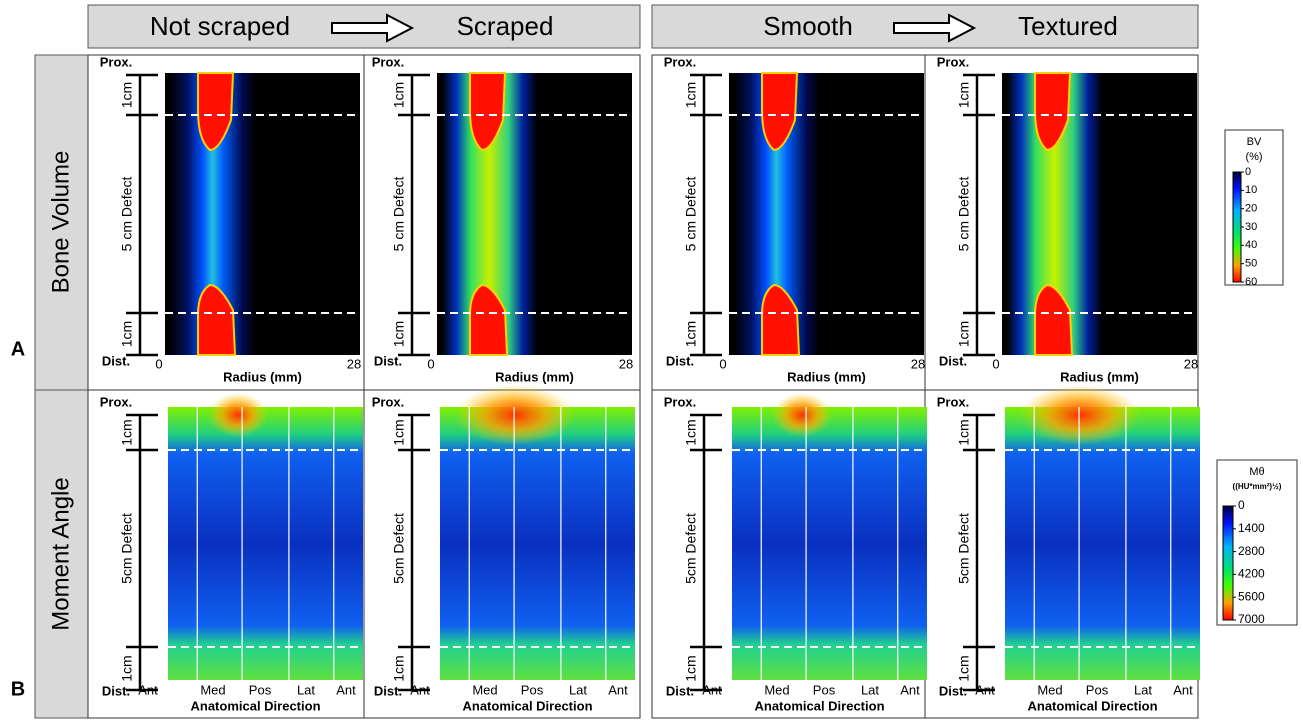  I want to click on label: BV, so click(1254, 142).